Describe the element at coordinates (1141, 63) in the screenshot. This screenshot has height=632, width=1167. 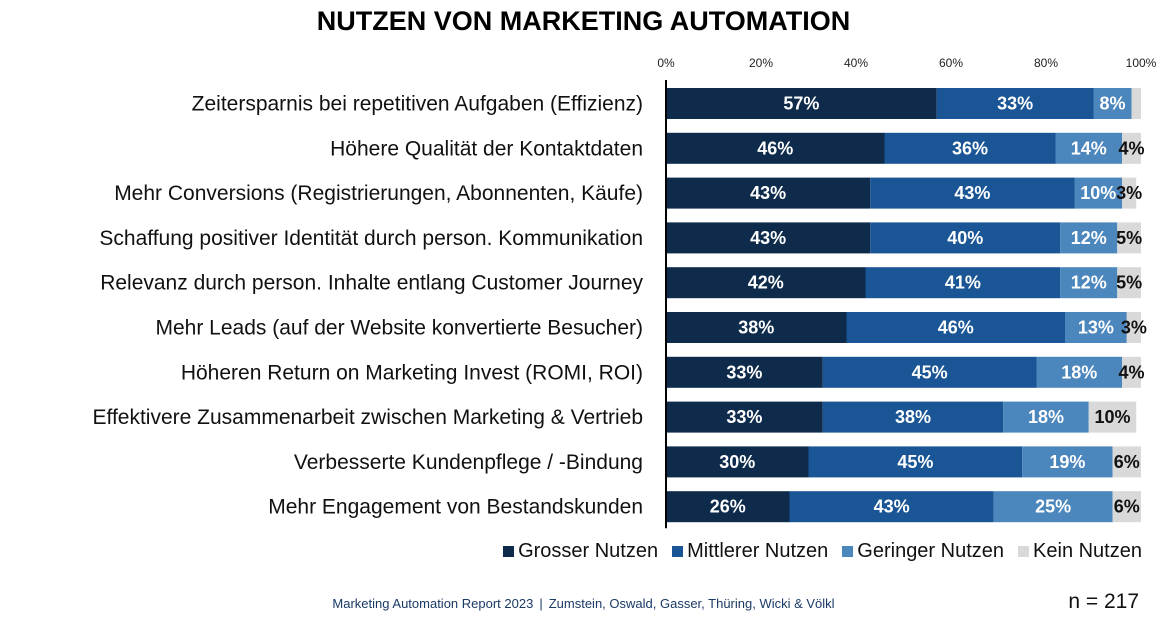
I see `x-tick-label: 100%` at that location.